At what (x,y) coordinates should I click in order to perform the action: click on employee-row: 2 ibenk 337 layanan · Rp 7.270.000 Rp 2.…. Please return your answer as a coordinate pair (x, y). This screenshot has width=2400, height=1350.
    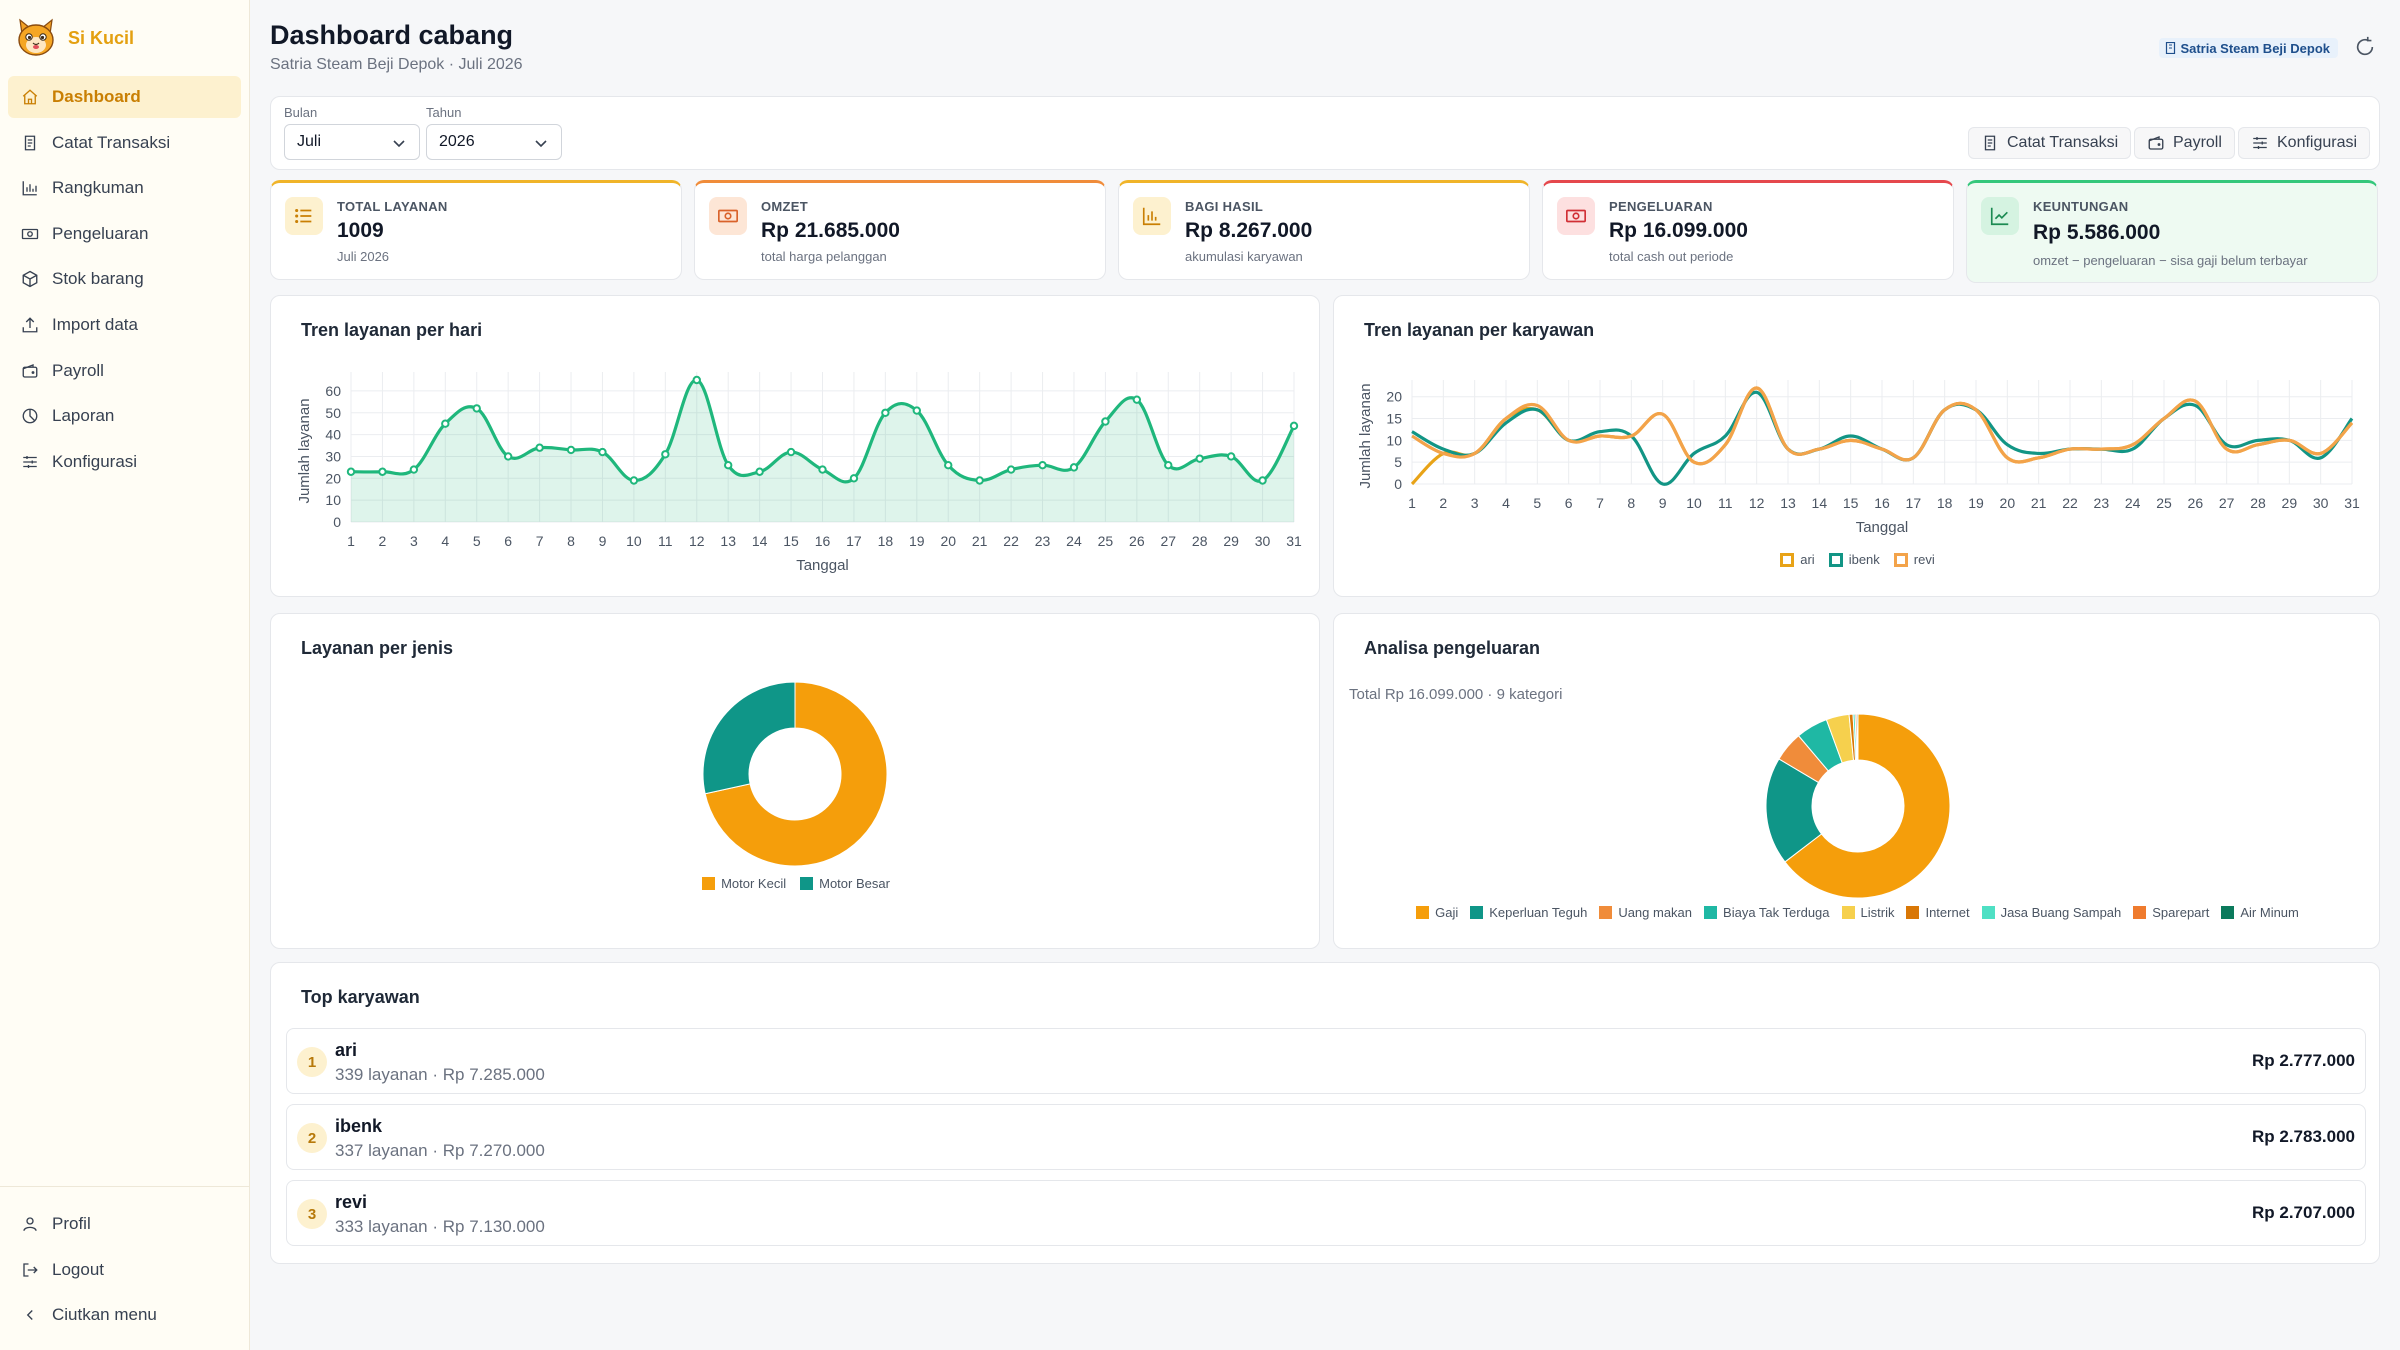
    Looking at the image, I should click on (1326, 1137).